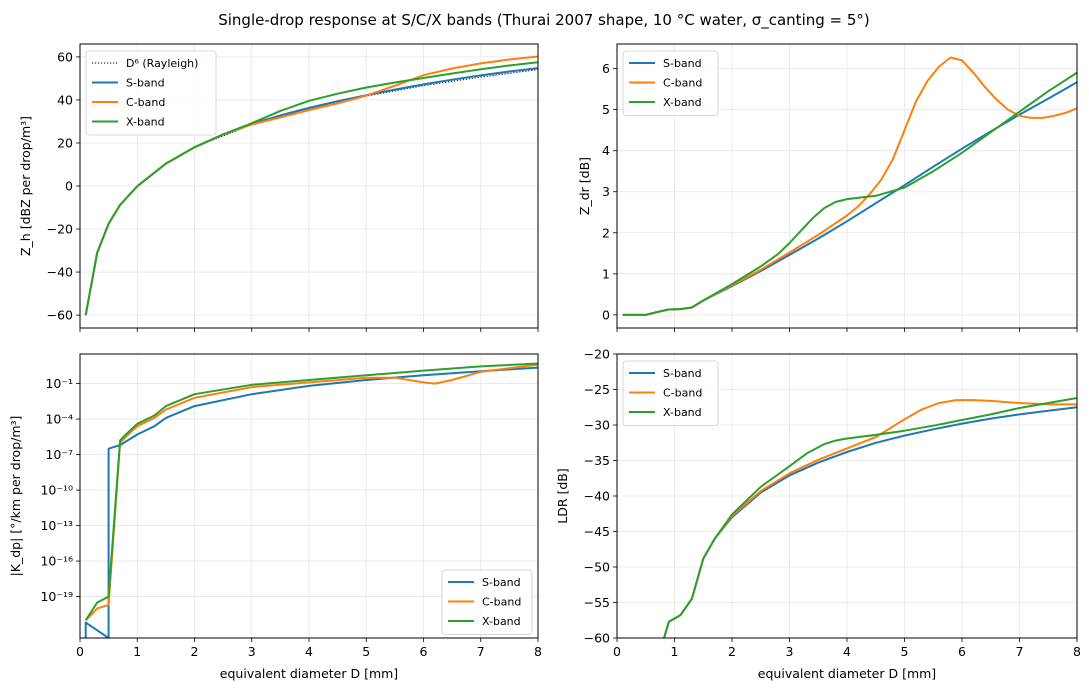 The height and width of the screenshot is (691, 1089). I want to click on series-group, so click(870, 517).